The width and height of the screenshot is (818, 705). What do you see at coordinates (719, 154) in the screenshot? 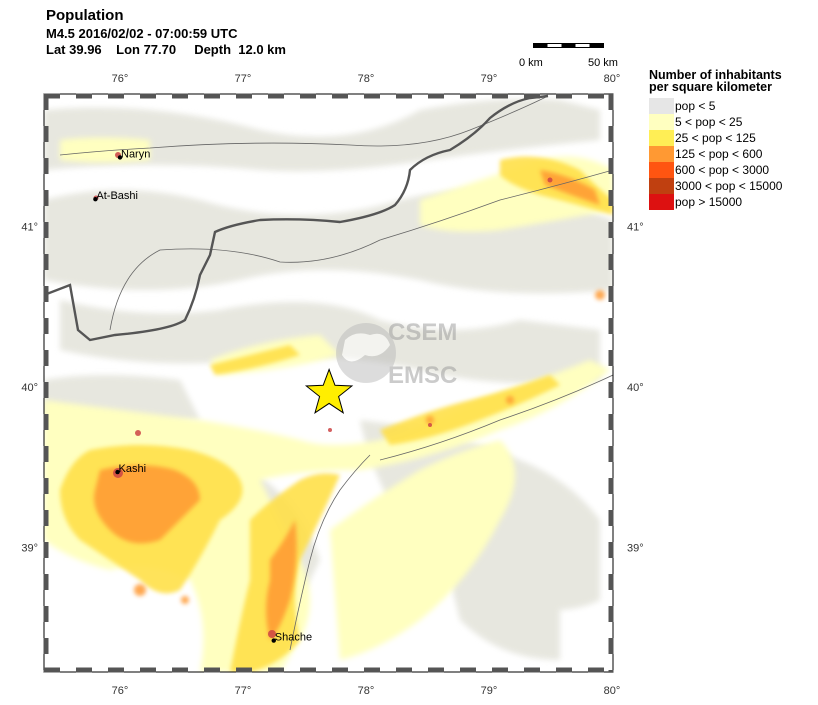
I see `legend-label: 125 < pop < 600` at bounding box center [719, 154].